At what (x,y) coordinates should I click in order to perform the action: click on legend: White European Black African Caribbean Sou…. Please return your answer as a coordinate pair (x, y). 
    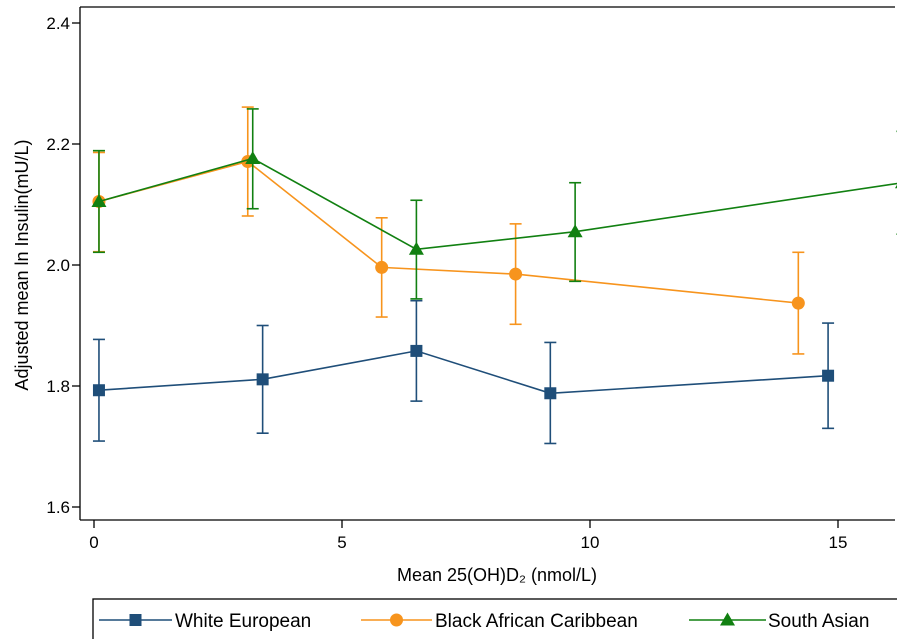
    Looking at the image, I should click on (494, 618).